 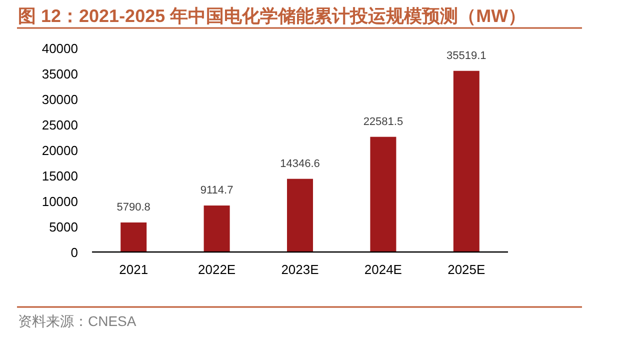 I want to click on data-label: 35519.1, so click(x=466, y=56).